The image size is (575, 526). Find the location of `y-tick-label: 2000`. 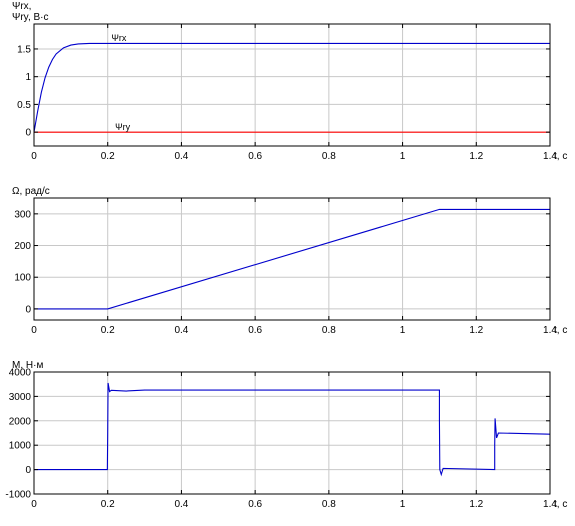

y-tick-label: 2000 is located at coordinates (20, 421).